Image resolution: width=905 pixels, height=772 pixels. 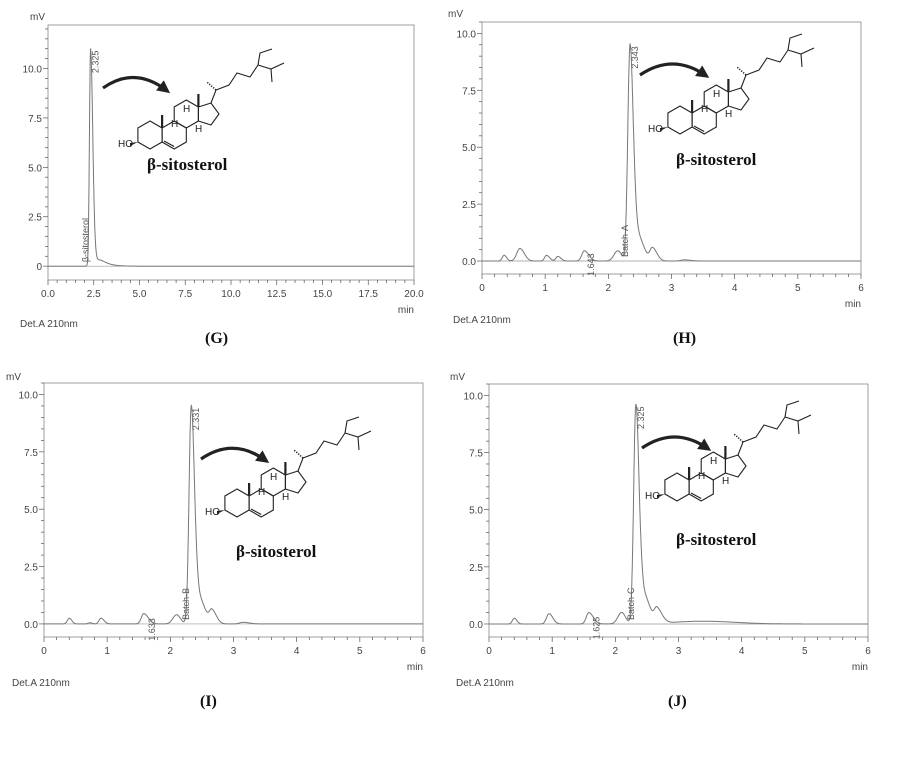 I want to click on peak-label: Batch-A, so click(x=625, y=241).